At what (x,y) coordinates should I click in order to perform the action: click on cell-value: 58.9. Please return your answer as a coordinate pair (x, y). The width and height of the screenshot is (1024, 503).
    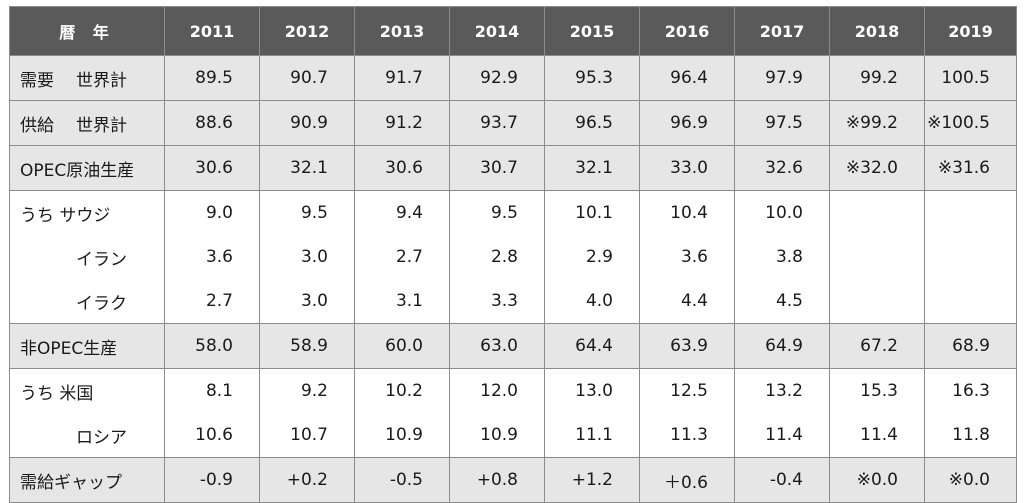
    Looking at the image, I should click on (307, 346).